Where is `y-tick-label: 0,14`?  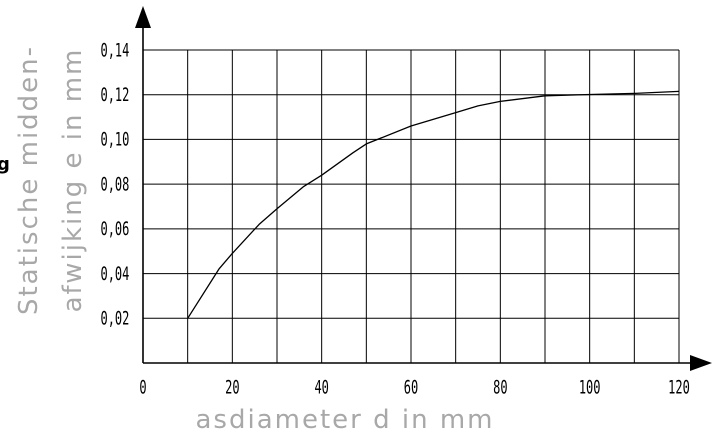 y-tick-label: 0,14 is located at coordinates (114, 49).